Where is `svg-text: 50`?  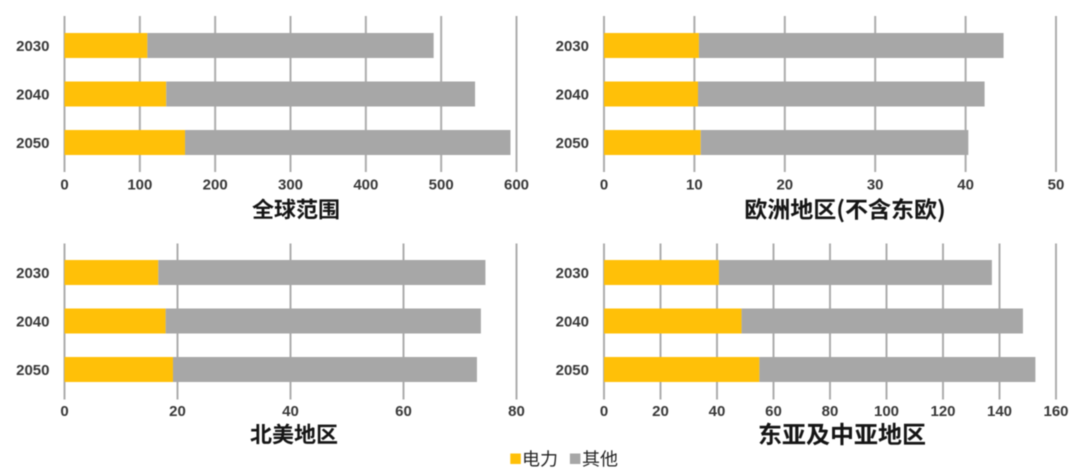
svg-text: 50 is located at coordinates (1056, 185).